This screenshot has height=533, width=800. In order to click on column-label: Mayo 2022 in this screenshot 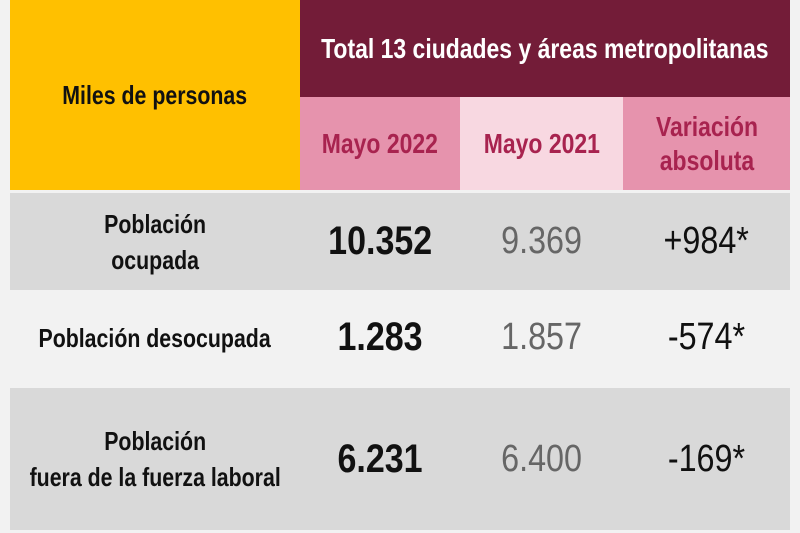, I will do `click(380, 143)`.